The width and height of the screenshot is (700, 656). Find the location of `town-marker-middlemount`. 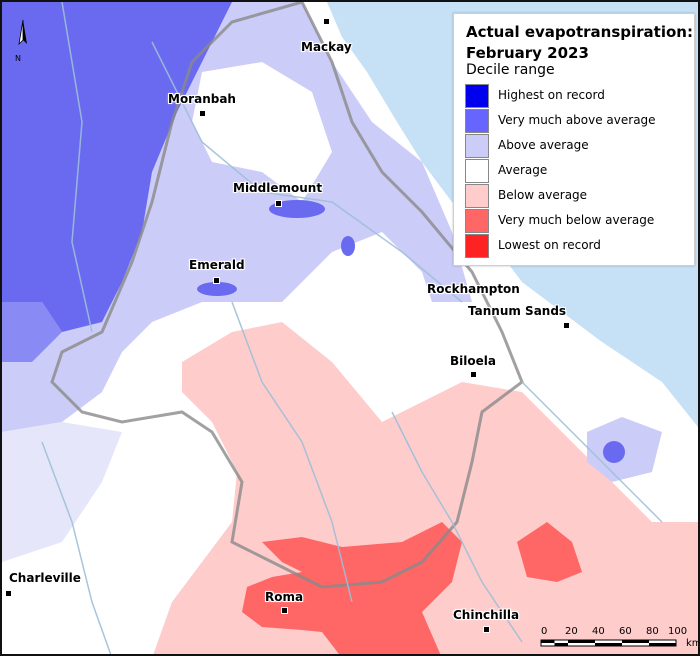

town-marker-middlemount is located at coordinates (278, 203).